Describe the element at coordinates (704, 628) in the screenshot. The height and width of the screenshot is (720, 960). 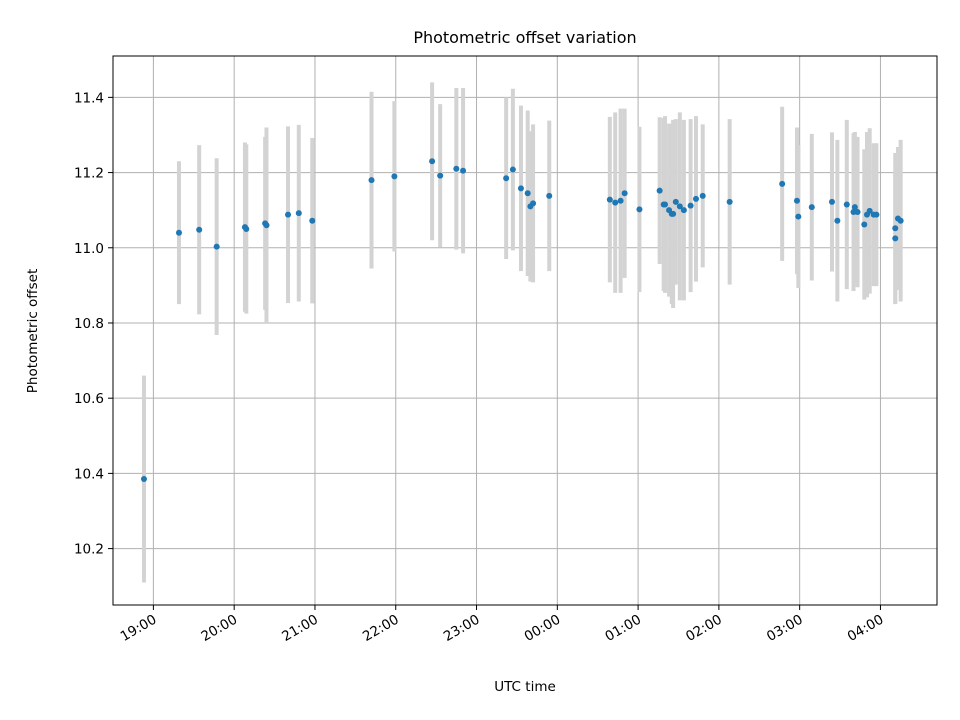
I see `x-tick-label: 02:00` at that location.